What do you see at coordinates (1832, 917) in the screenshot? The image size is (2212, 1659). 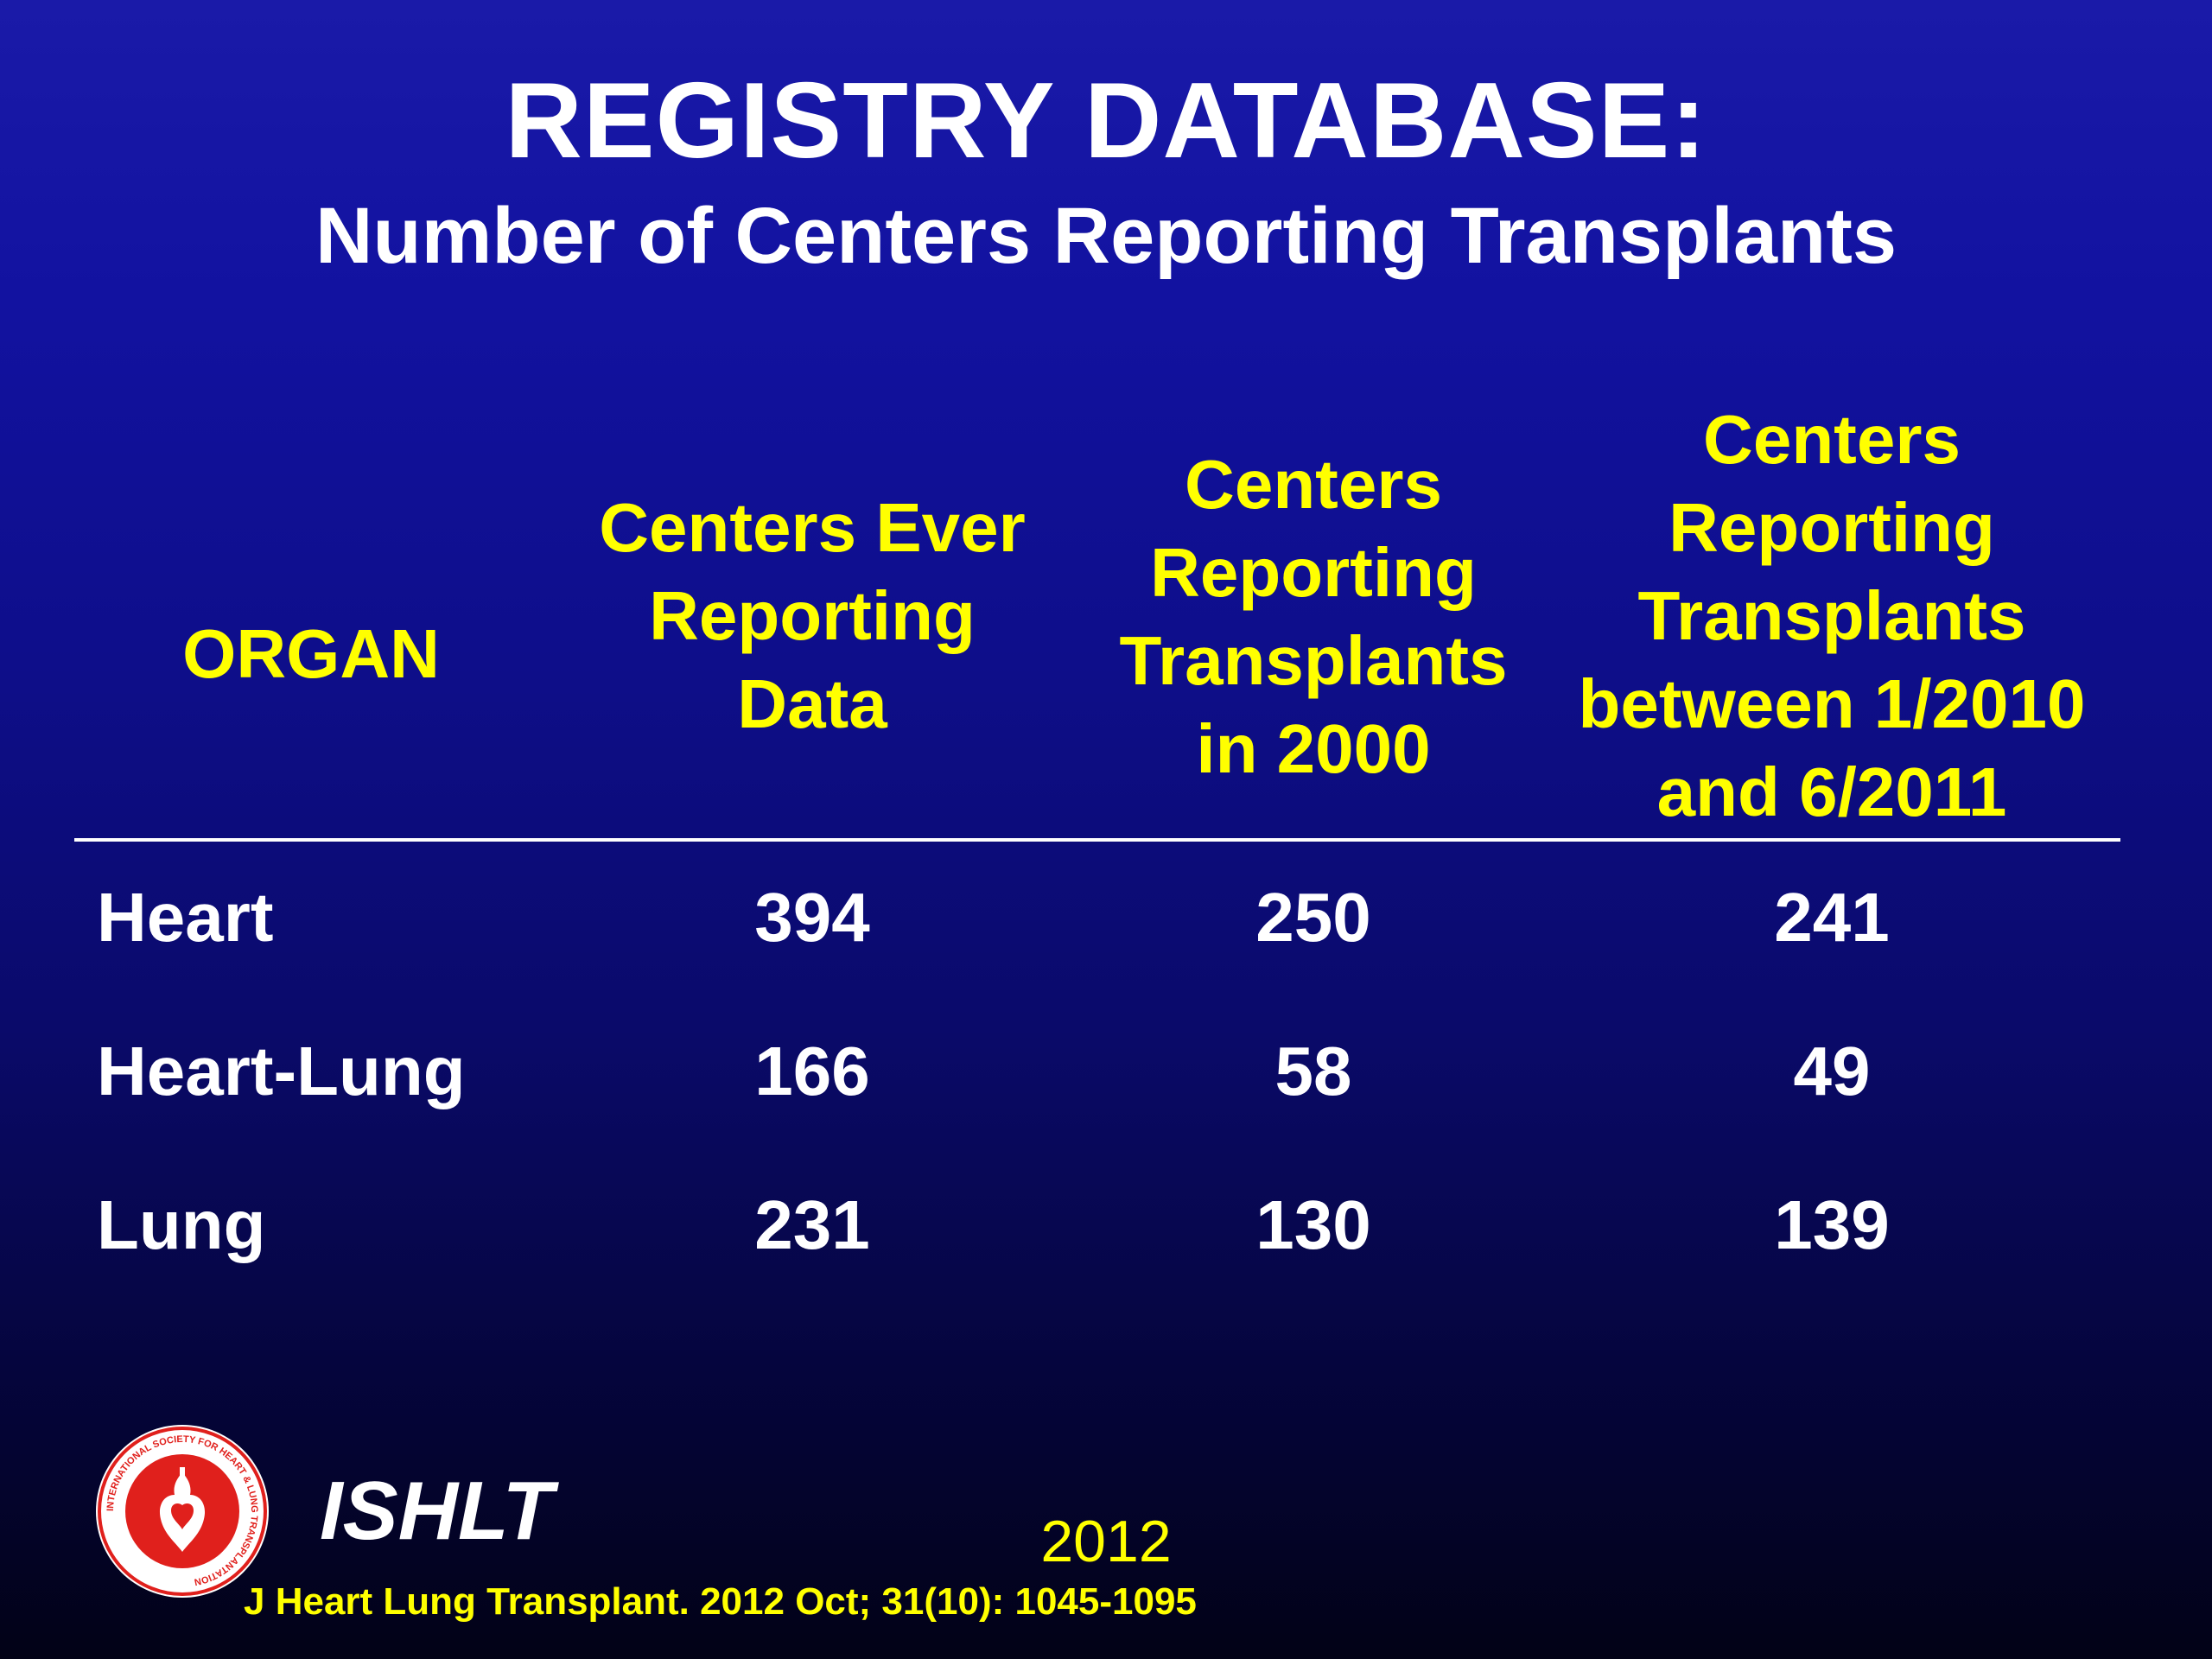 I see `centers-2010-2011-cell: 241` at bounding box center [1832, 917].